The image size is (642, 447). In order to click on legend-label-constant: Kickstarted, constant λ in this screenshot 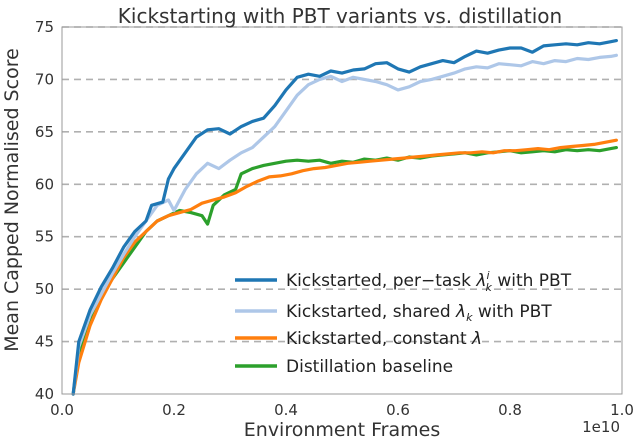, I will do `click(384, 339)`.